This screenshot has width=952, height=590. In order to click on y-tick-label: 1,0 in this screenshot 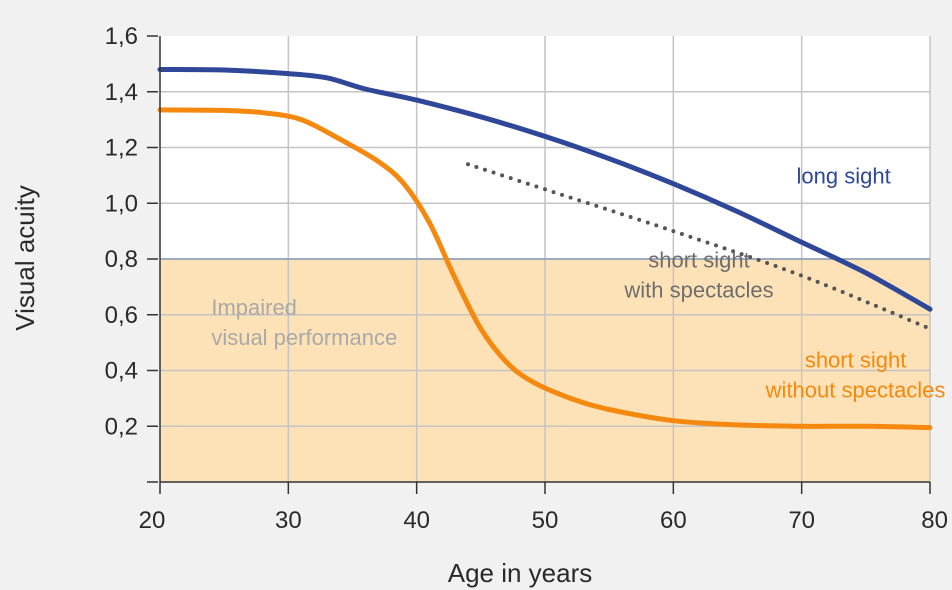, I will do `click(121, 203)`.